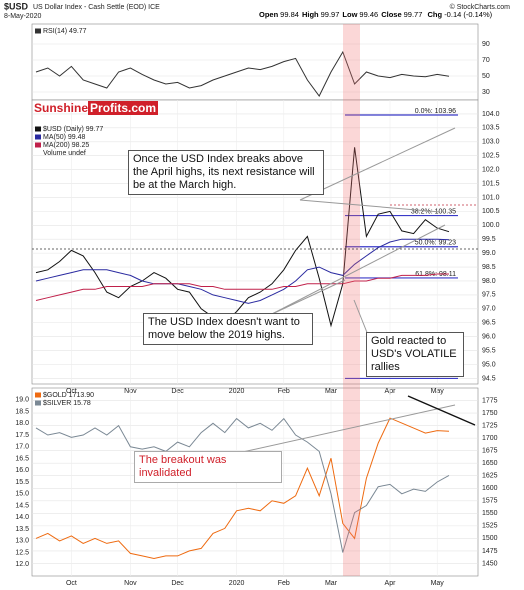  I want to click on y-tick-label: 98.5, so click(489, 267).